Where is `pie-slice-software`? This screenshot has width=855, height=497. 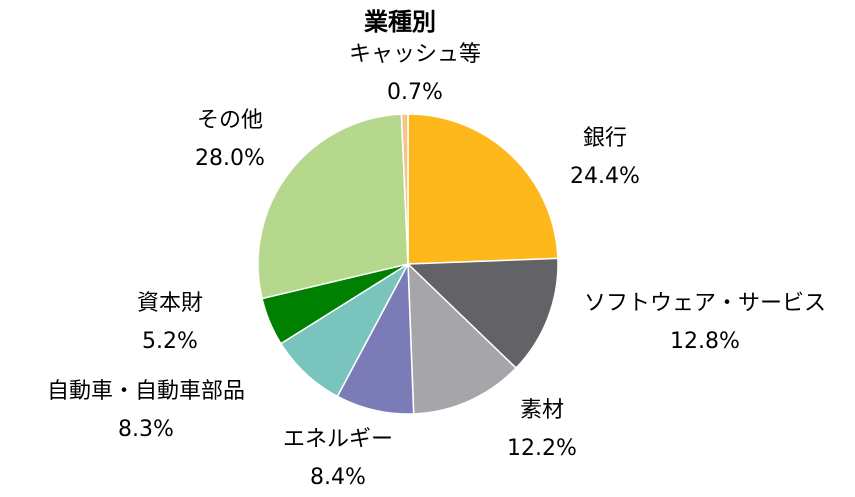
pie-slice-software is located at coordinates (483, 313).